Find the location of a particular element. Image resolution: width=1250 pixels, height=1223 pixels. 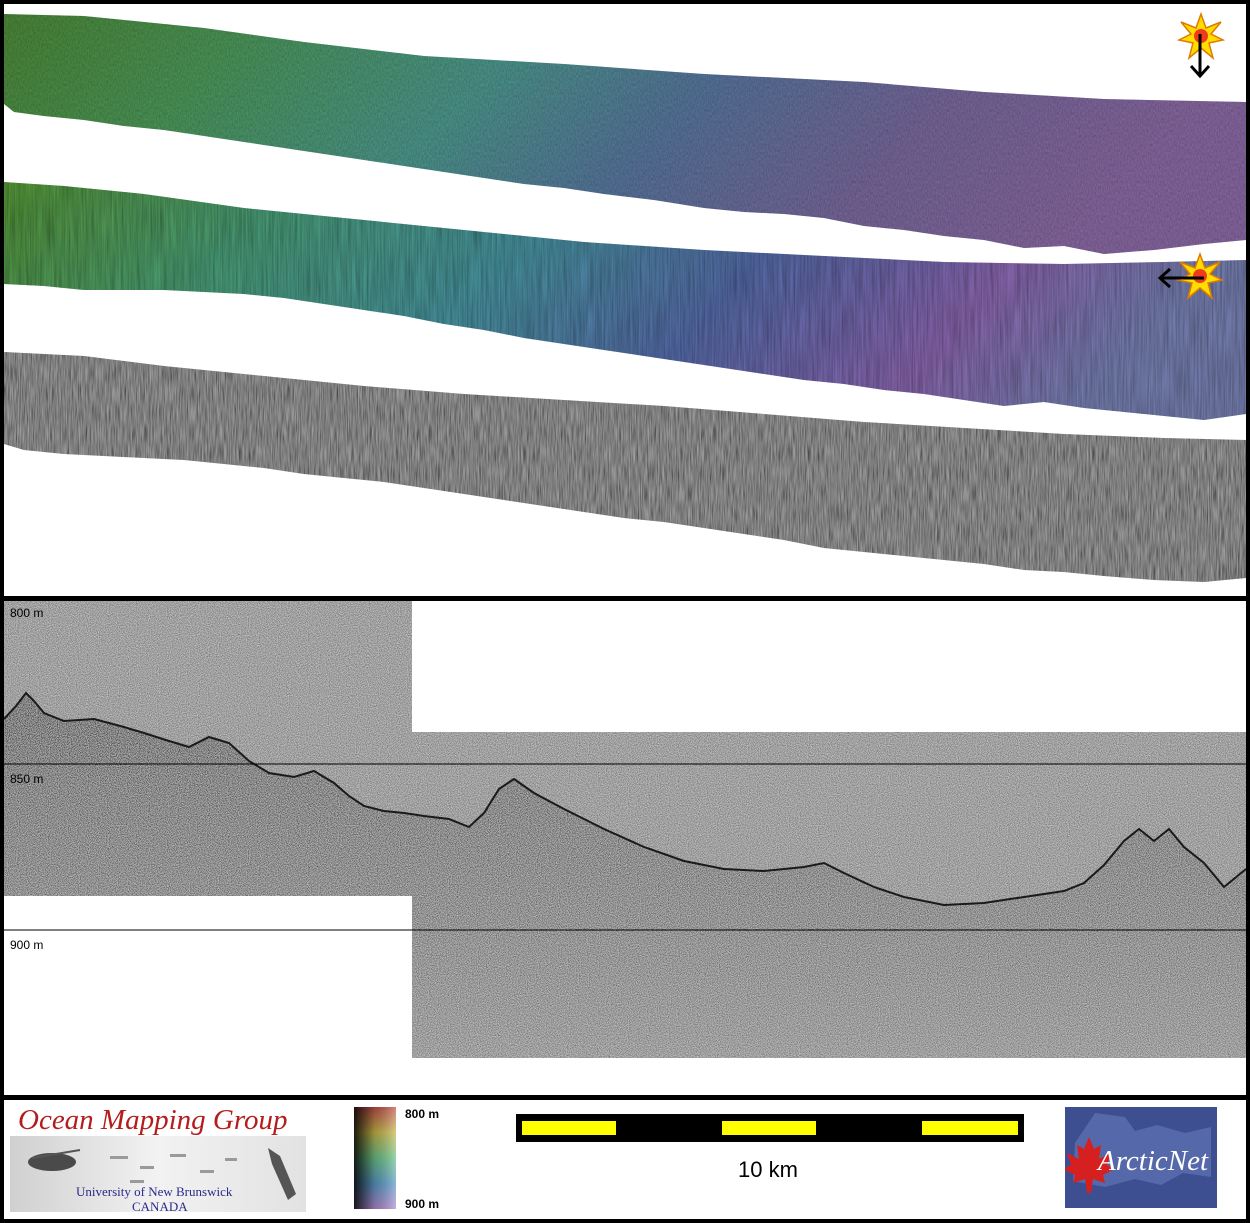

omg-university: University of New Brunswick is located at coordinates (154, 1191).